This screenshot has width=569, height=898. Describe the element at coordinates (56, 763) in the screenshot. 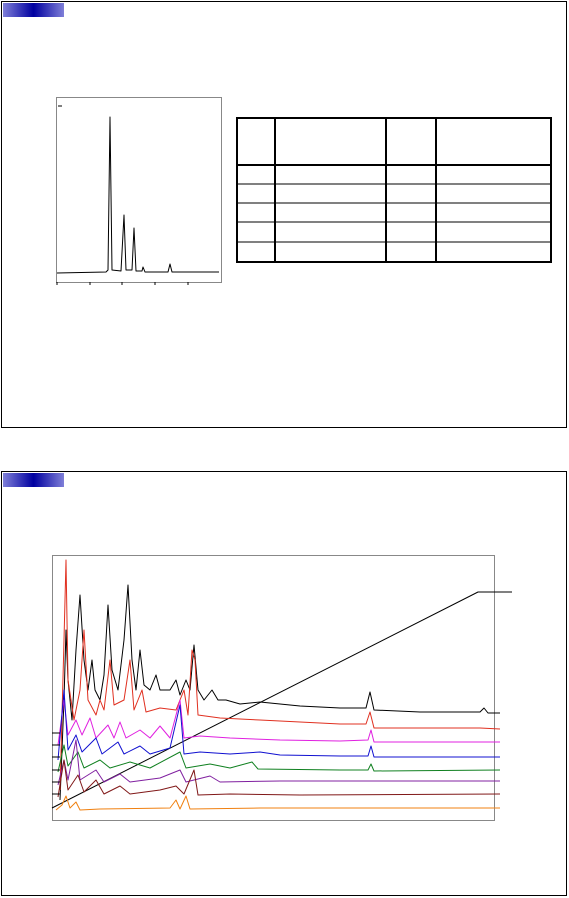

I see `y-ticks` at that location.